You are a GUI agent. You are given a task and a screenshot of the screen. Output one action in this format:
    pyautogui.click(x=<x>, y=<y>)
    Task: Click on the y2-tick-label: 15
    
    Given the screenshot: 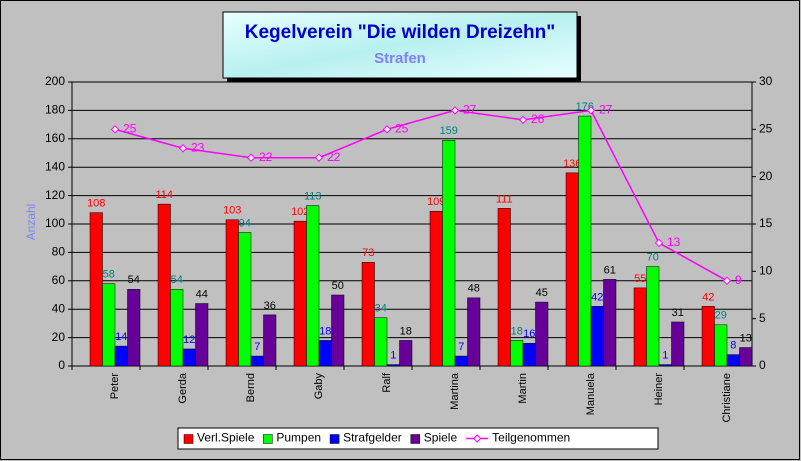 What is the action you would take?
    pyautogui.click(x=766, y=223)
    